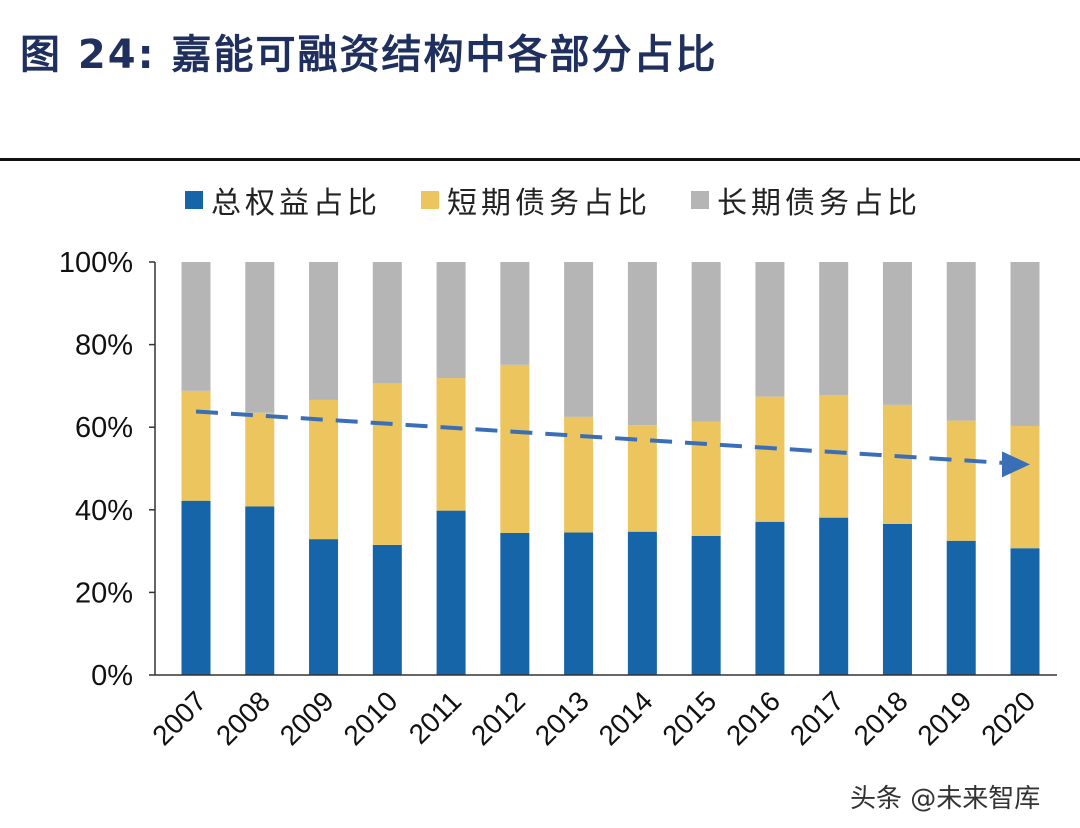 The image size is (1080, 828). What do you see at coordinates (371, 718) in the screenshot?
I see `x-tick-label: 2010` at bounding box center [371, 718].